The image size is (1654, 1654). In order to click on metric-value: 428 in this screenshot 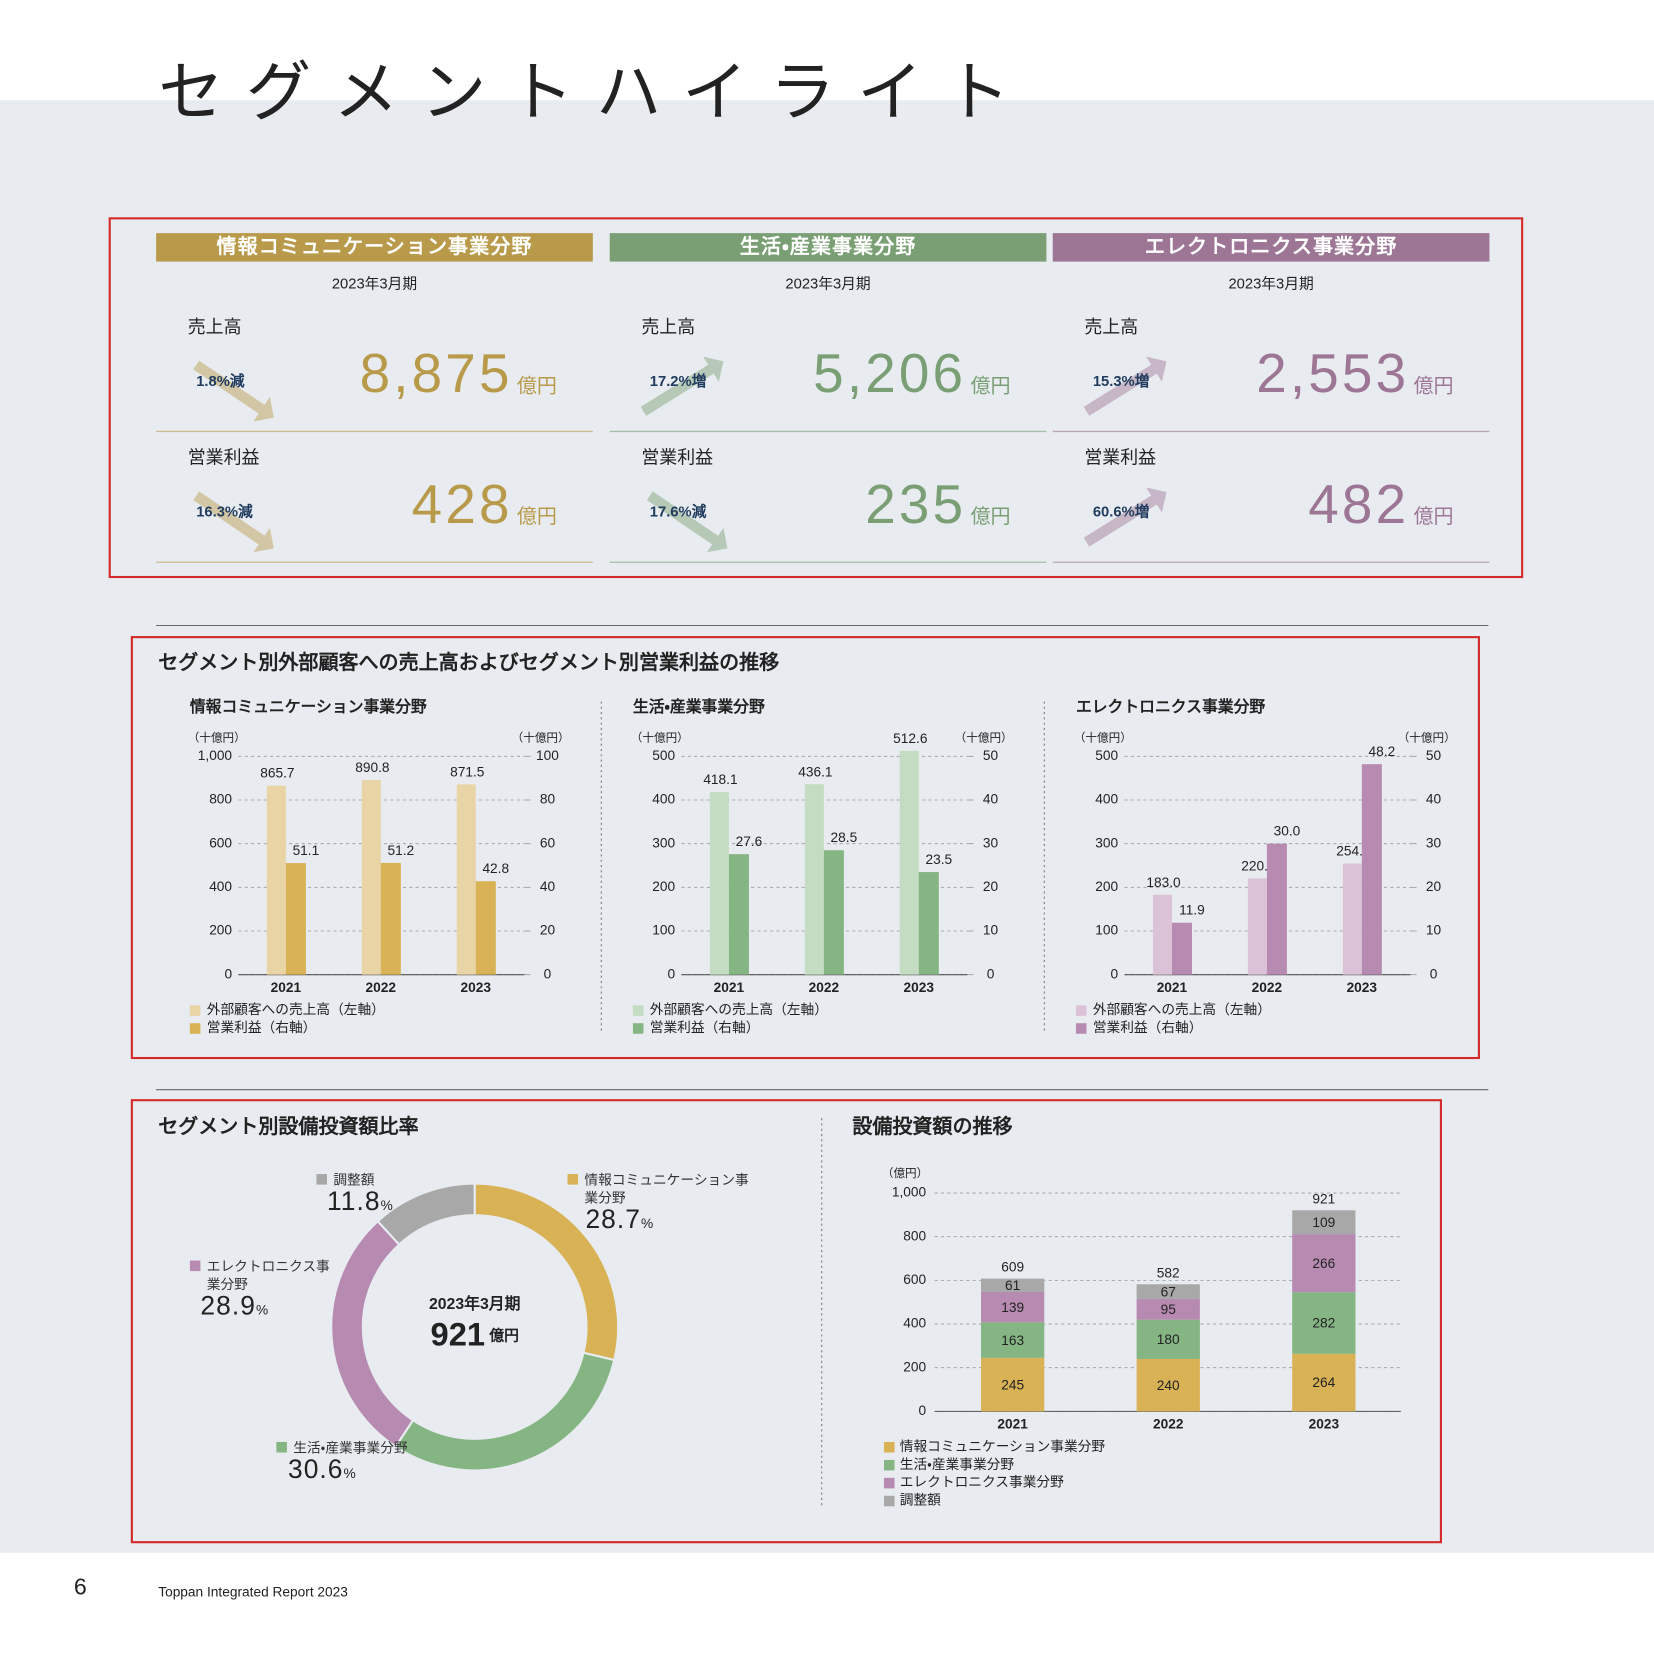, I will do `click(462, 504)`.